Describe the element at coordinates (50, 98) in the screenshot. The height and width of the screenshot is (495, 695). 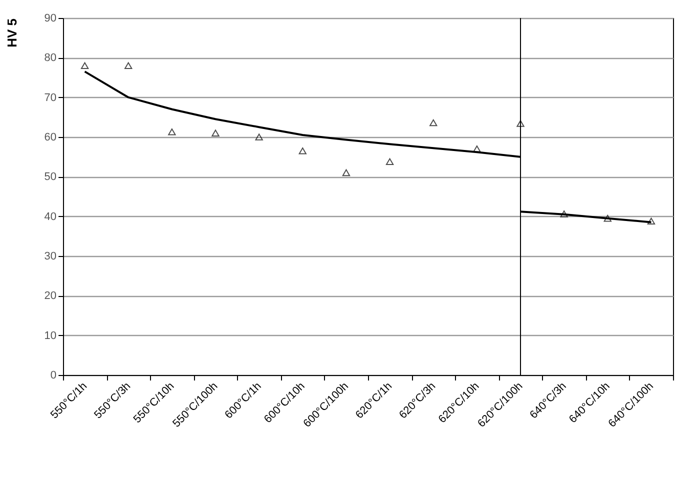
I see `y-tick-label: 70` at that location.